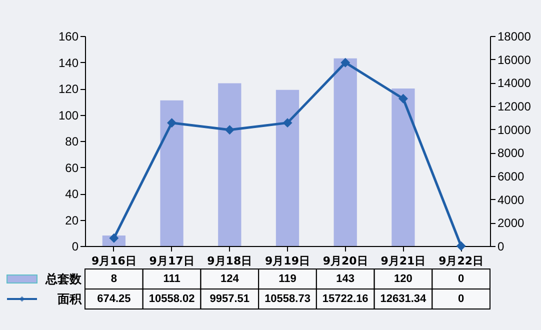 The width and height of the screenshot is (541, 330). I want to click on y2-tick-label: 2000, so click(511, 223).